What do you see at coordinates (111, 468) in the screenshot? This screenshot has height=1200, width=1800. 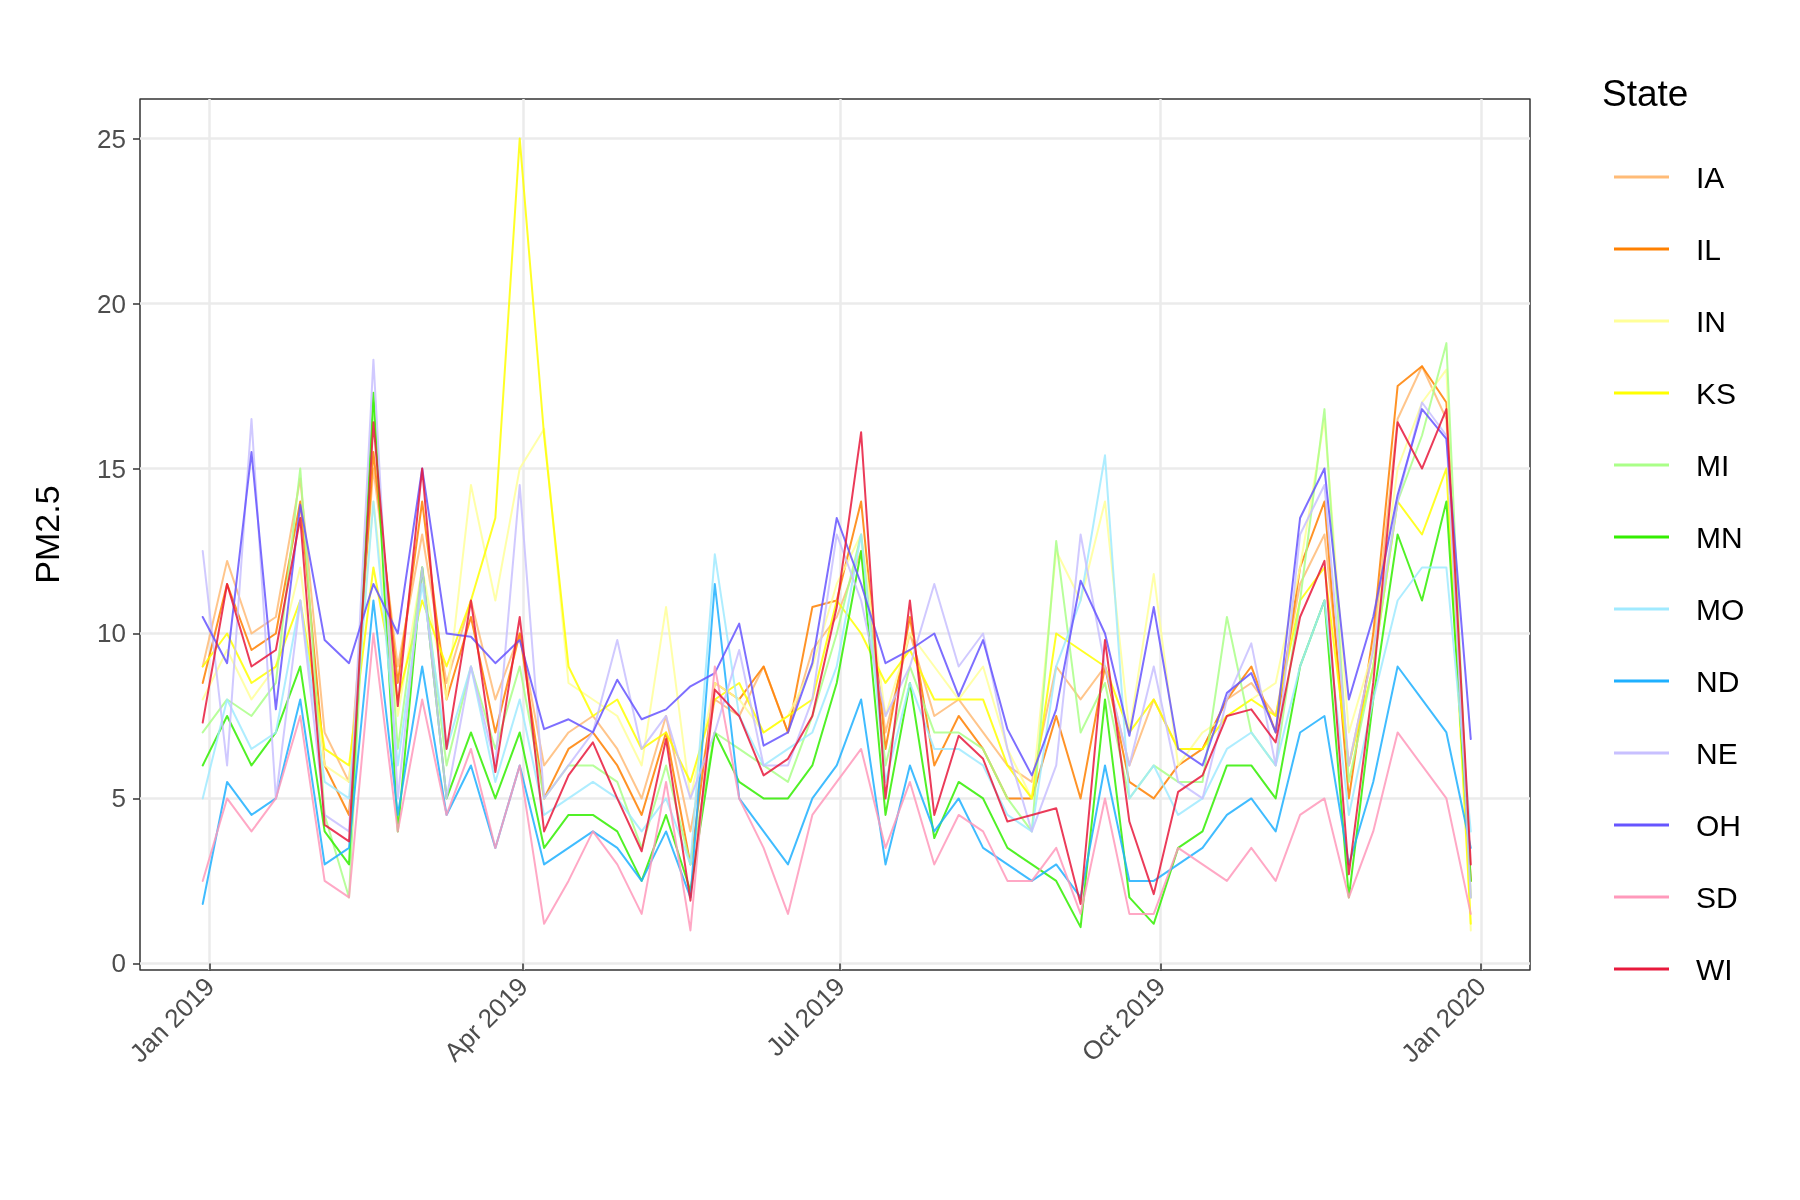 I see `y-tick-label: 15` at bounding box center [111, 468].